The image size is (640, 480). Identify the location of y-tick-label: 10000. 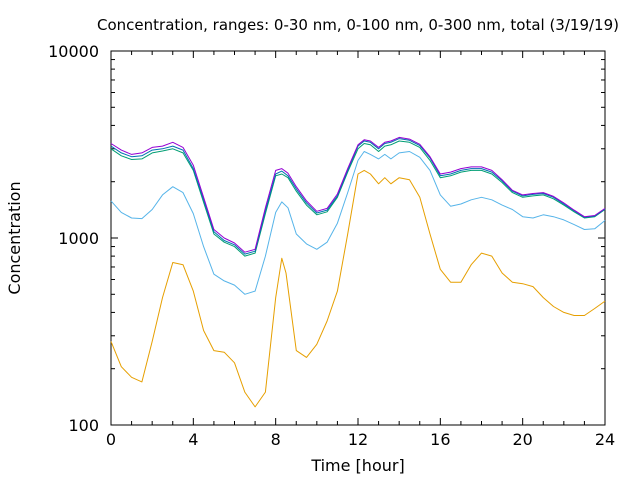
(73, 51).